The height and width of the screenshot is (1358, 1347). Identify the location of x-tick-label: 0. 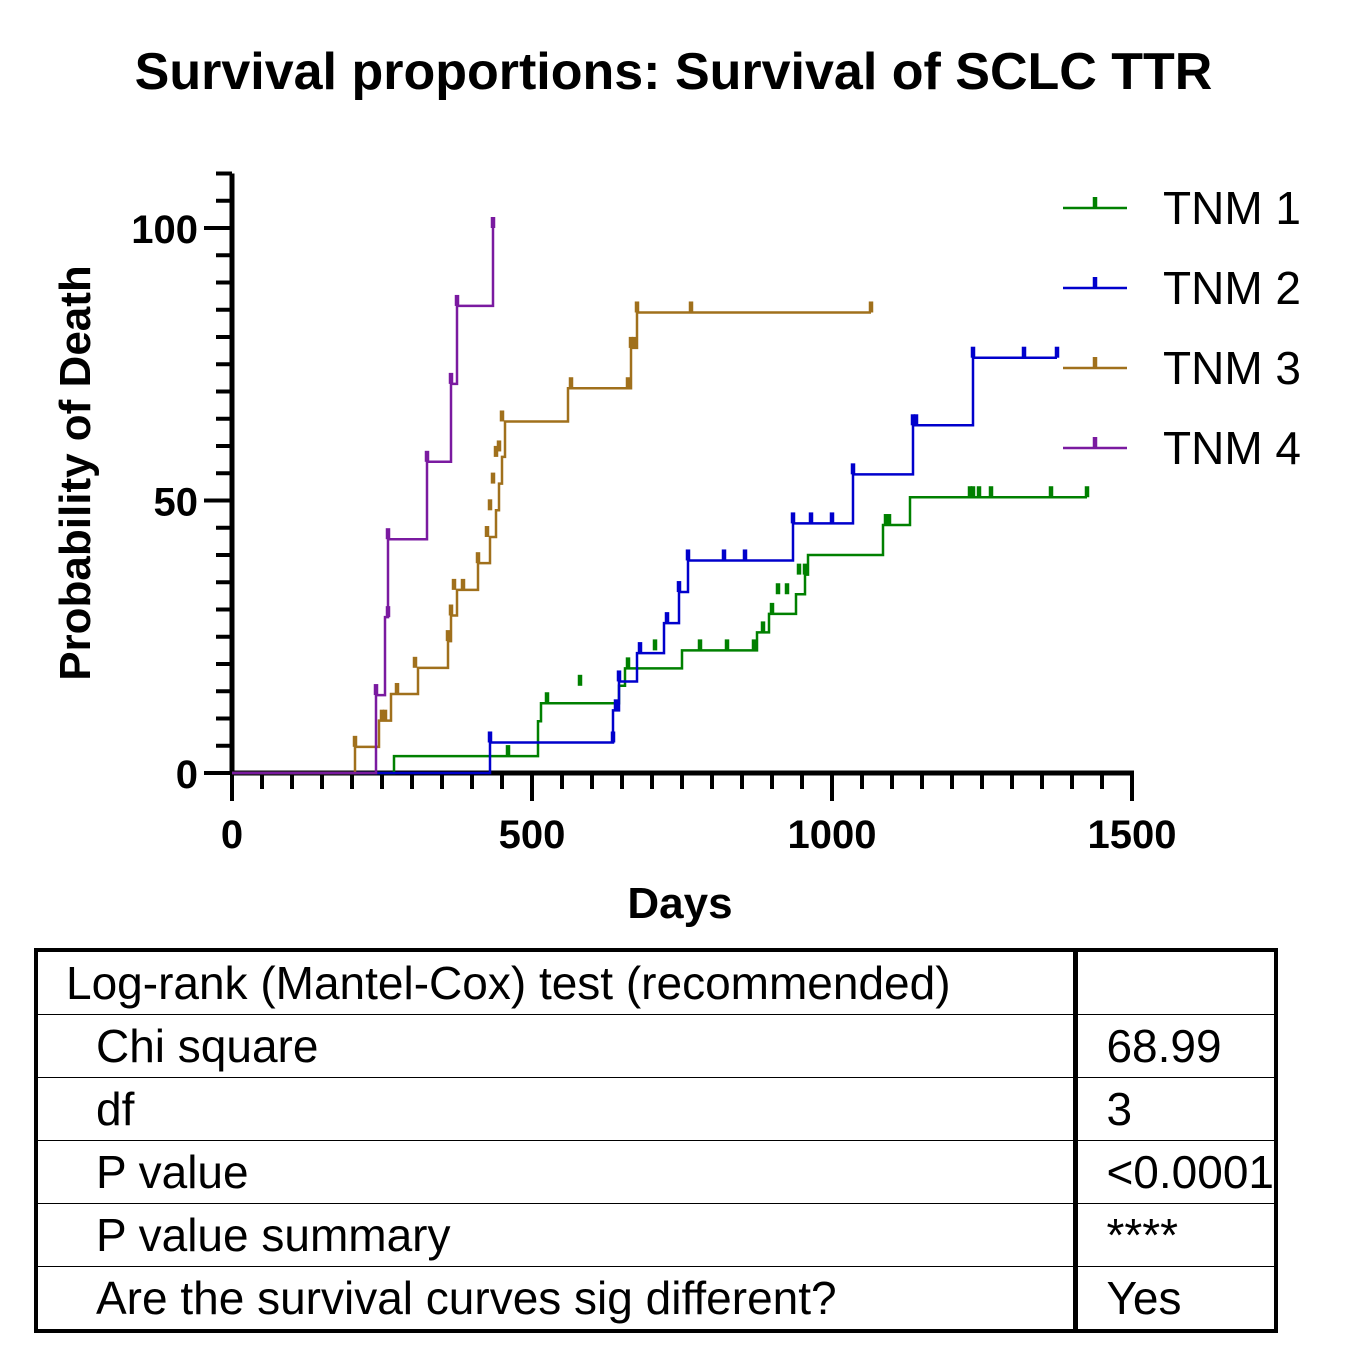
(232, 835).